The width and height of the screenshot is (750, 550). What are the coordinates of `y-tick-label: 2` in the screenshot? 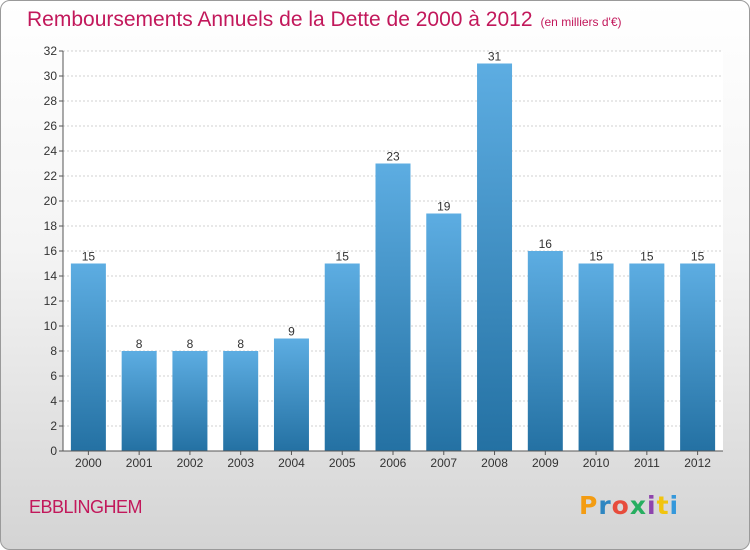 It's located at (53, 426).